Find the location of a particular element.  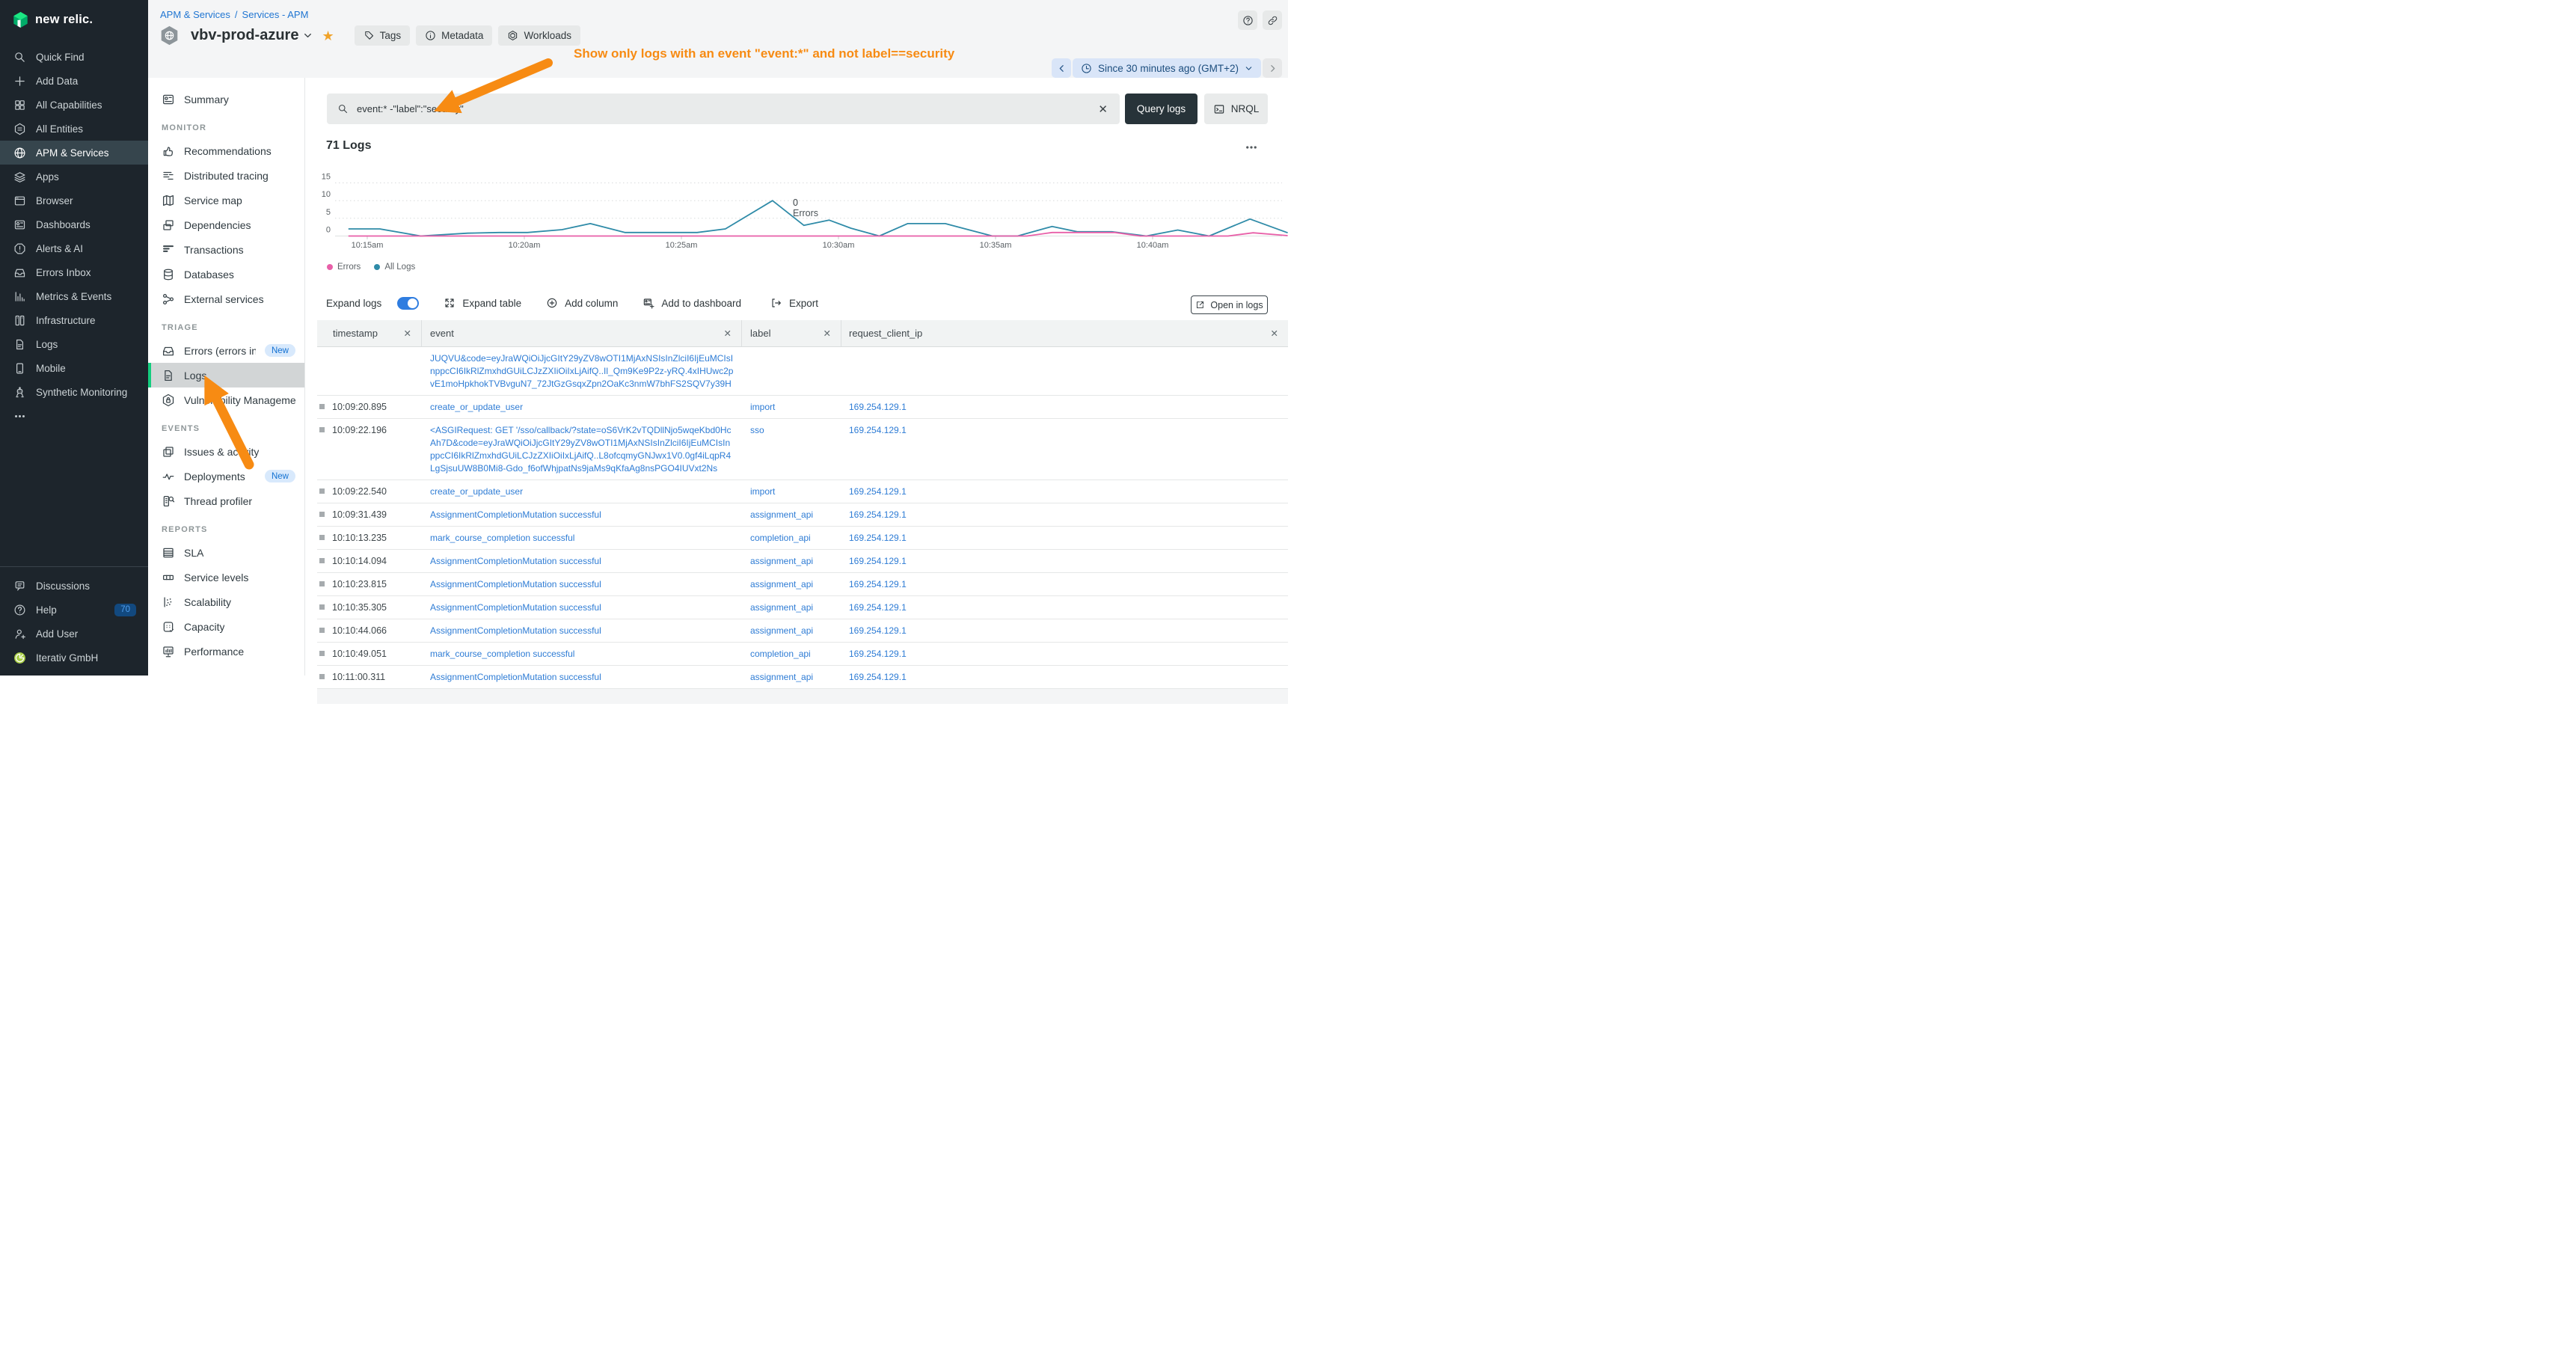

sidebar-item: Apps is located at coordinates (74, 177).